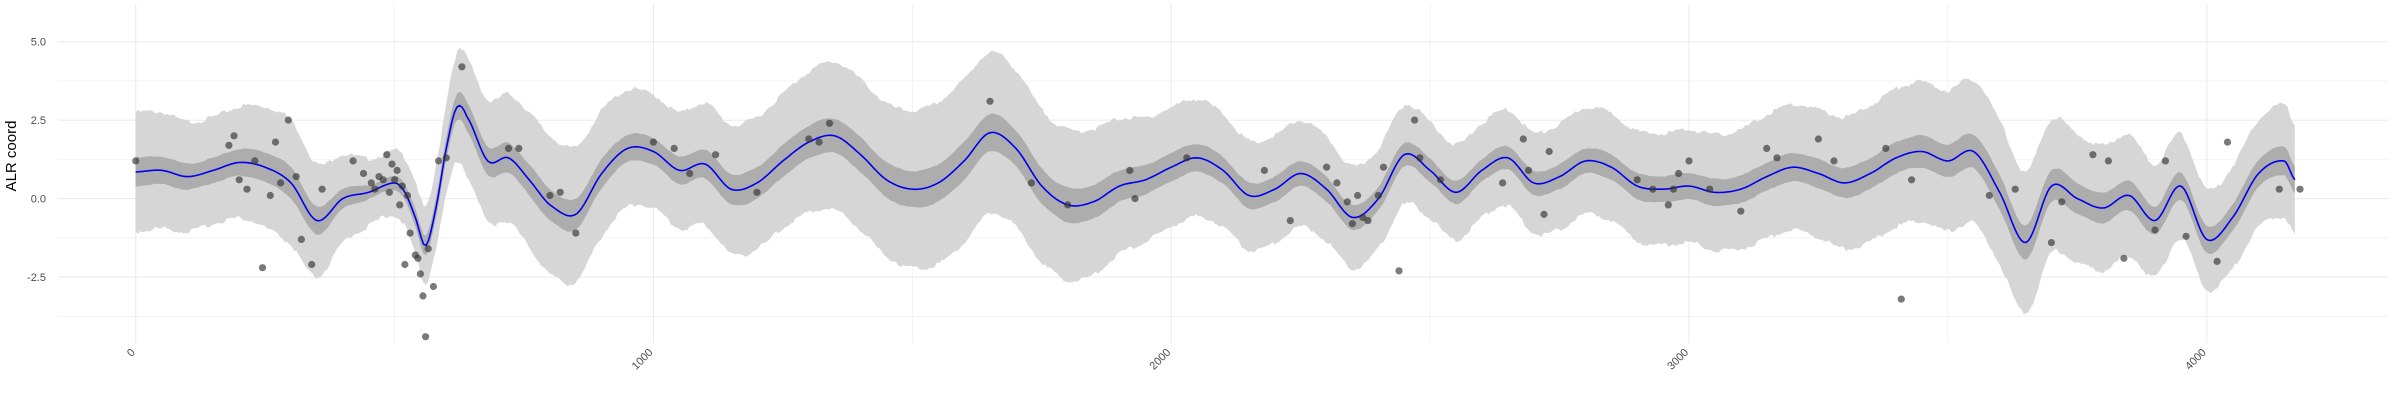  Describe the element at coordinates (36, 278) in the screenshot. I see `y-tick-label: -2.5` at that location.